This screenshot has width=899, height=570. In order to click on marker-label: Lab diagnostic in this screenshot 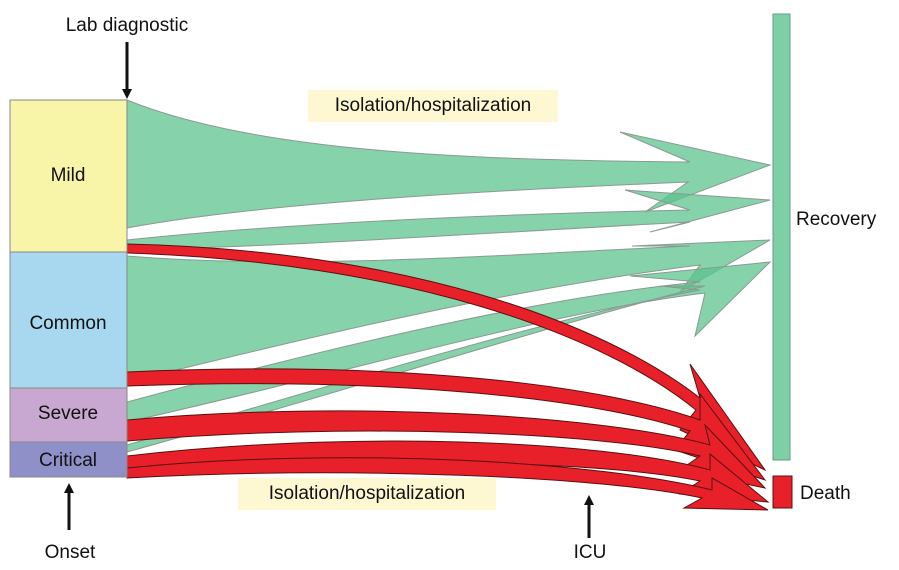, I will do `click(127, 25)`.